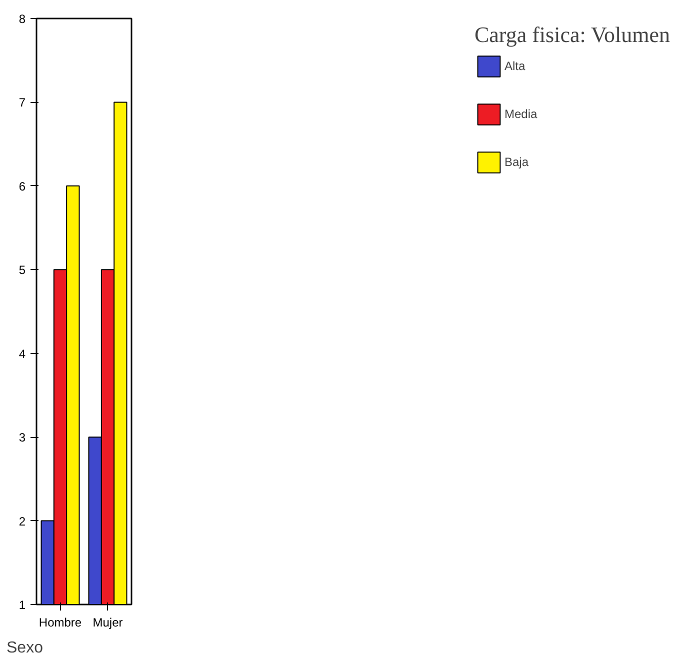  What do you see at coordinates (22, 521) in the screenshot?
I see `y-tick-label: 2` at bounding box center [22, 521].